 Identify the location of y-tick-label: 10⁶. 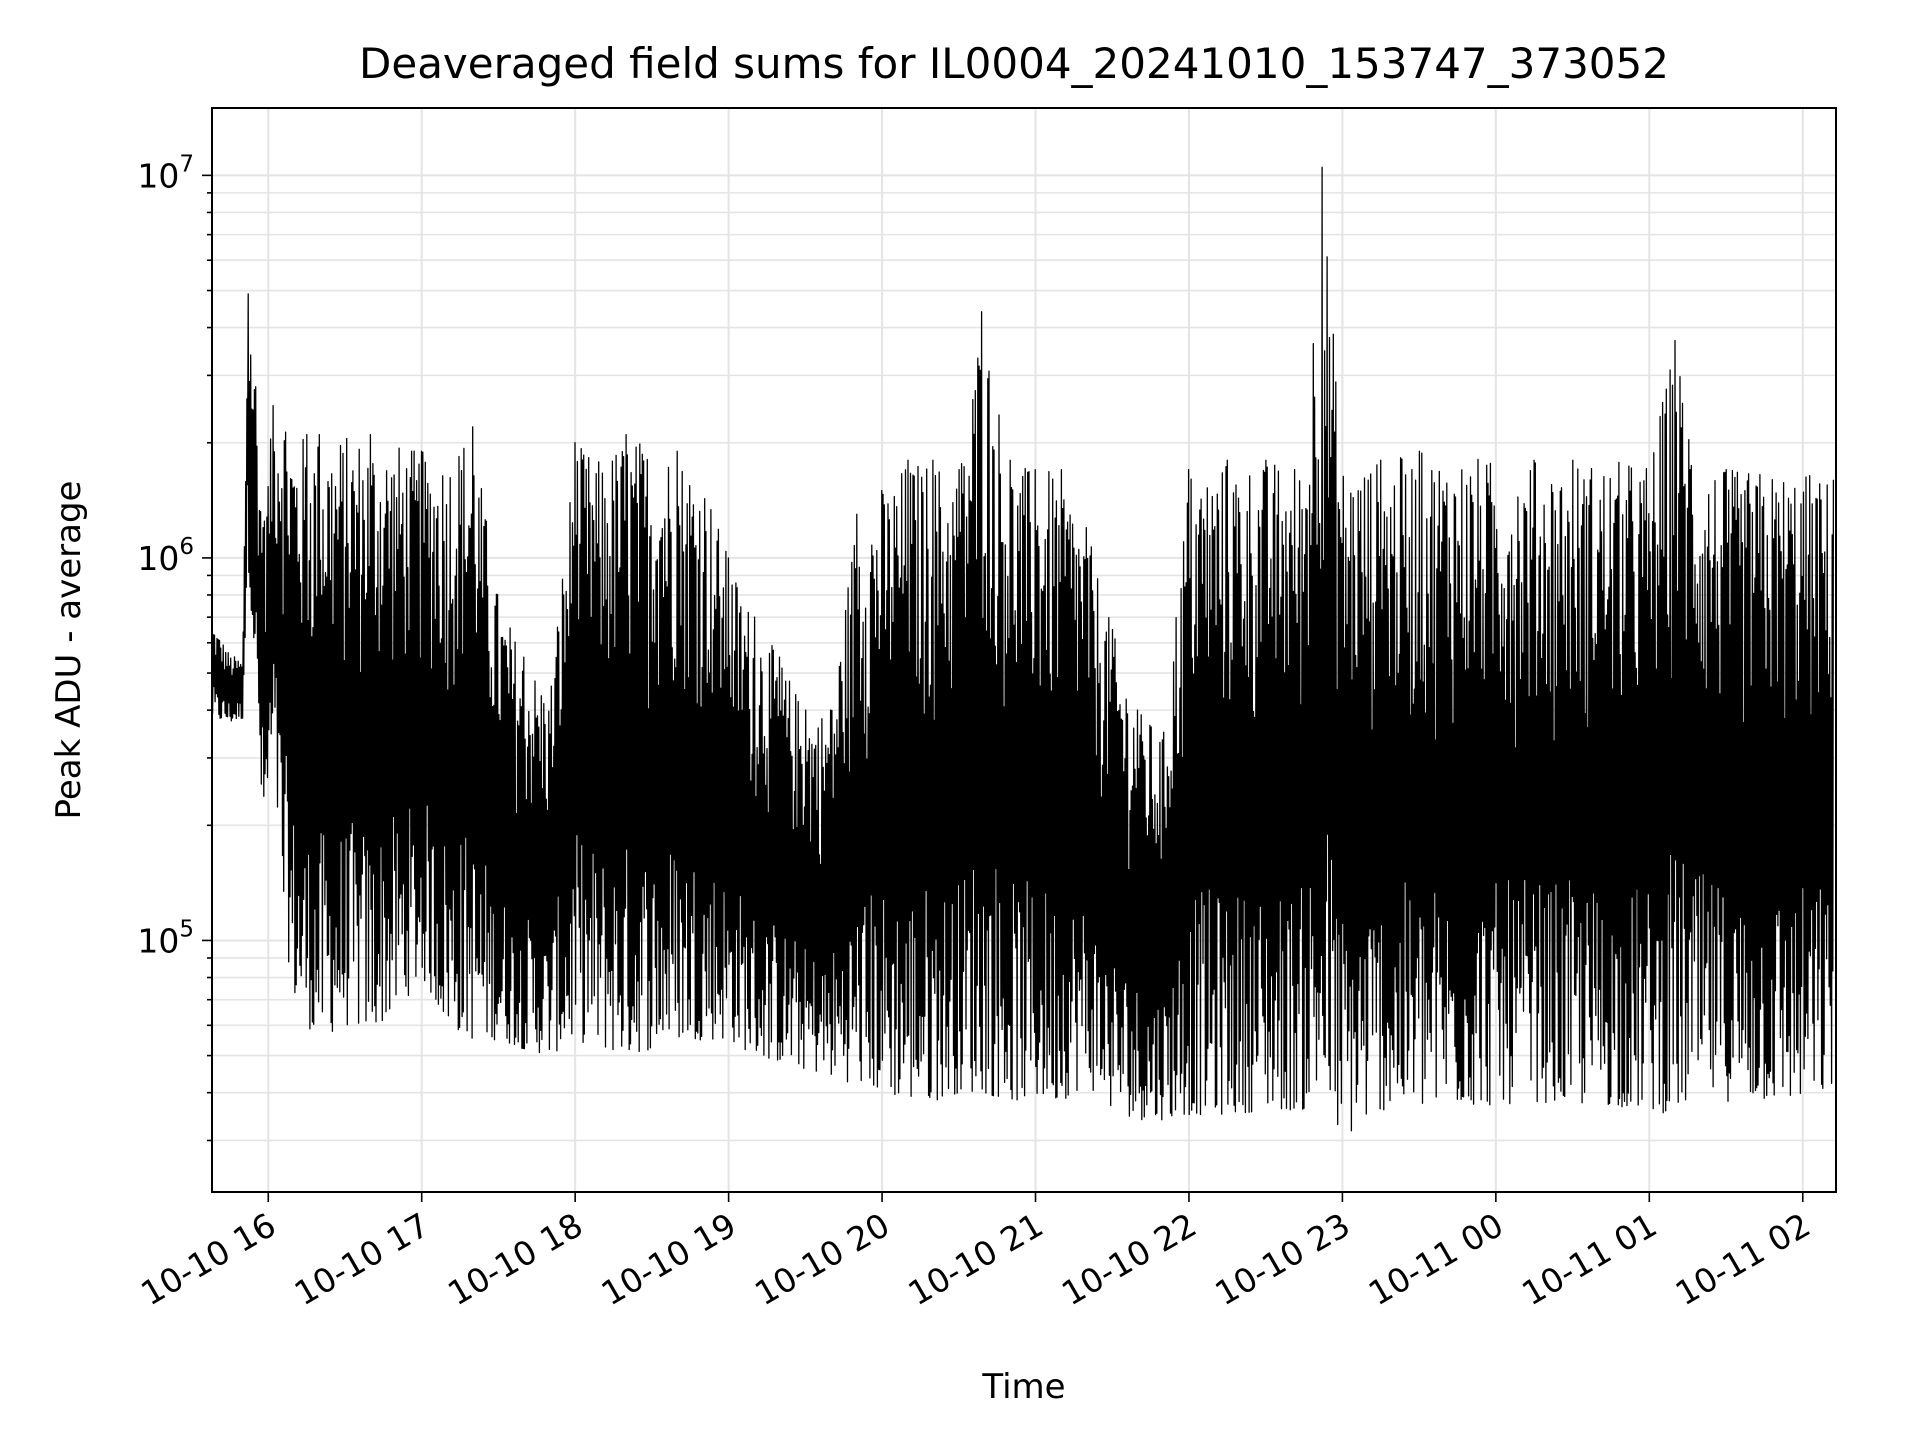
(165, 556).